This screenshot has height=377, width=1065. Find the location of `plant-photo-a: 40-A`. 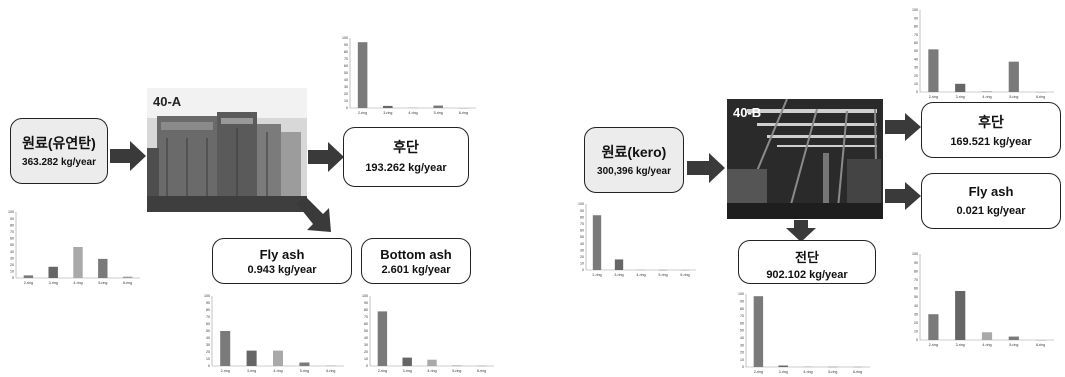

plant-photo-a: 40-A is located at coordinates (227, 150).